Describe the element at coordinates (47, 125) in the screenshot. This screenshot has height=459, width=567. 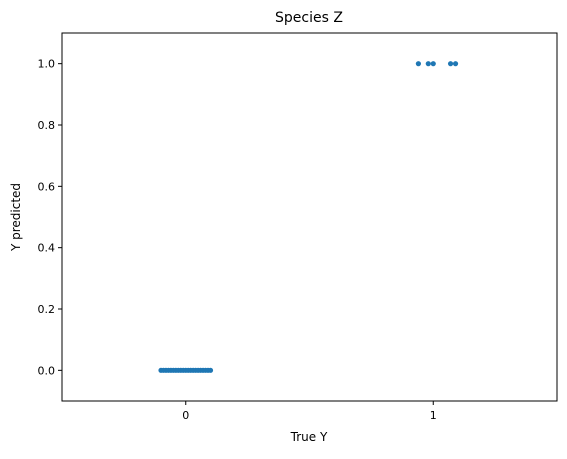
I see `y-tick-label: 0.8` at that location.